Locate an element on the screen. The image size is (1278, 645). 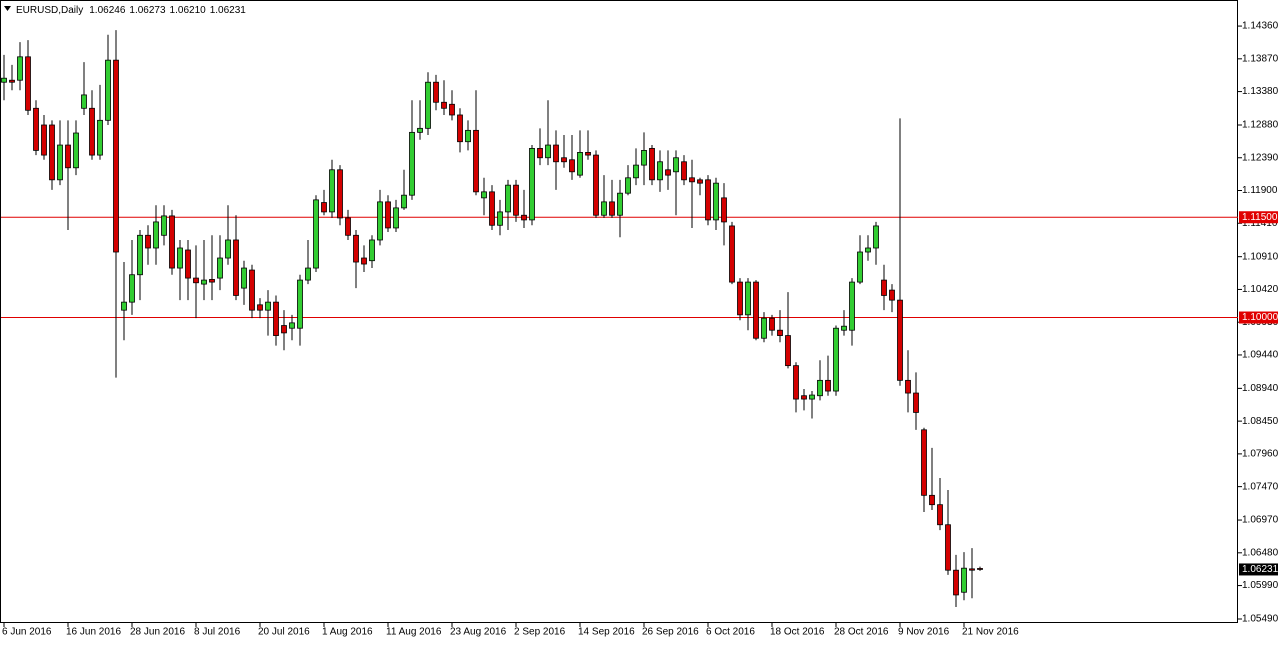
info-low: 1.06210 is located at coordinates (188, 10).